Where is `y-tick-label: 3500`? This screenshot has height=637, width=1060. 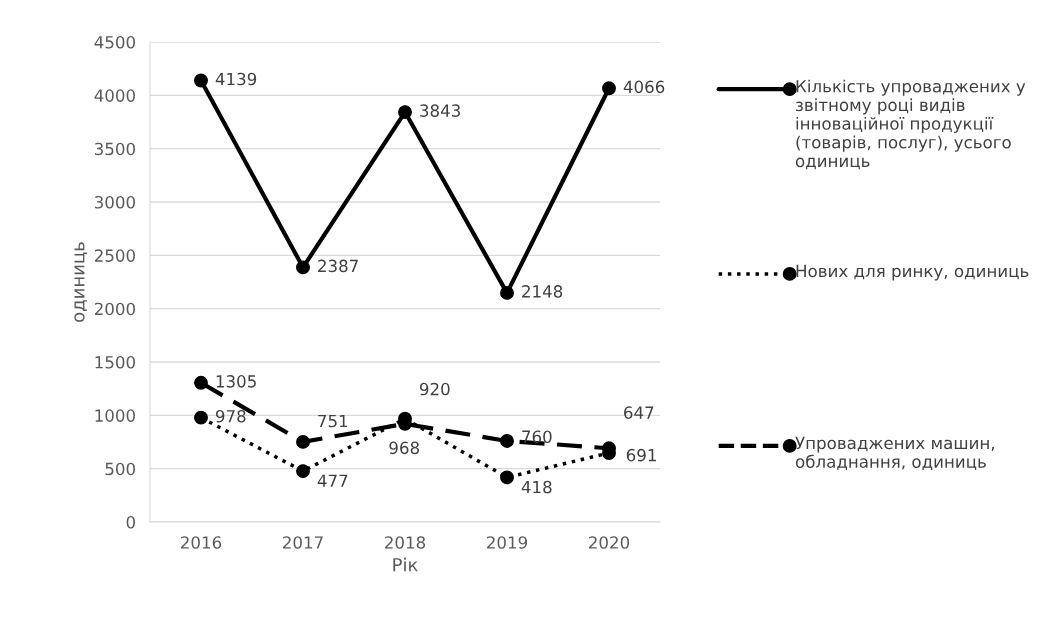 y-tick-label: 3500 is located at coordinates (114, 149).